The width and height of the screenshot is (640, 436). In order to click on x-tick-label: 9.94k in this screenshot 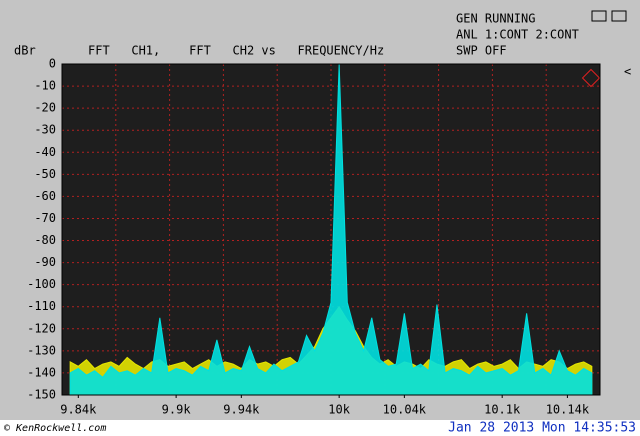, I will do `click(241, 410)`.